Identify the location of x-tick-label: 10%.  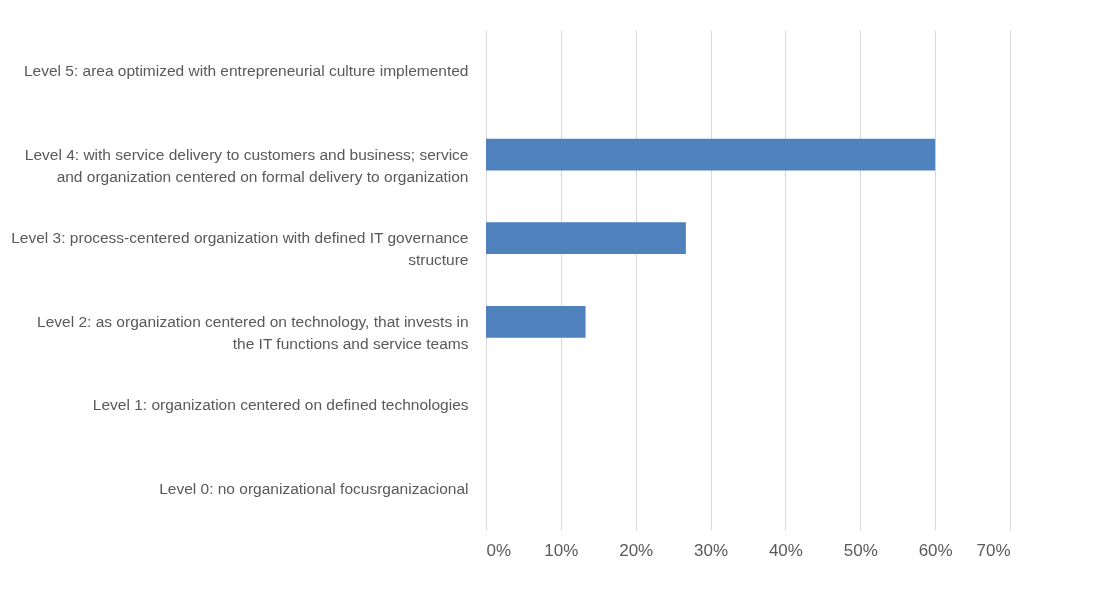
(561, 550).